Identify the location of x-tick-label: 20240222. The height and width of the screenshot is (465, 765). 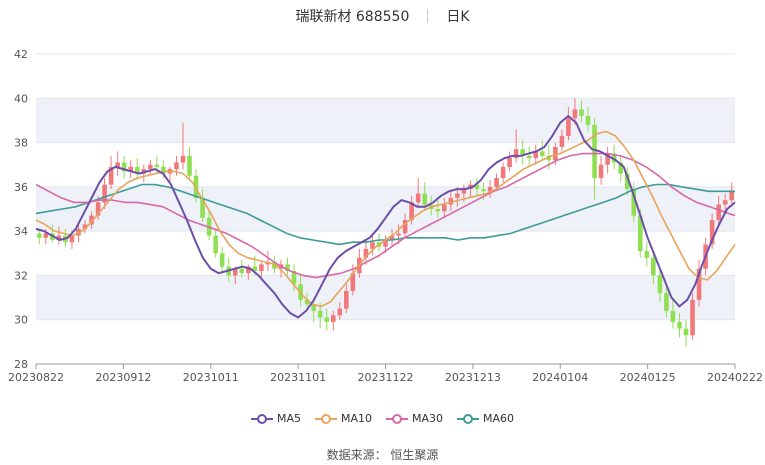
(735, 377).